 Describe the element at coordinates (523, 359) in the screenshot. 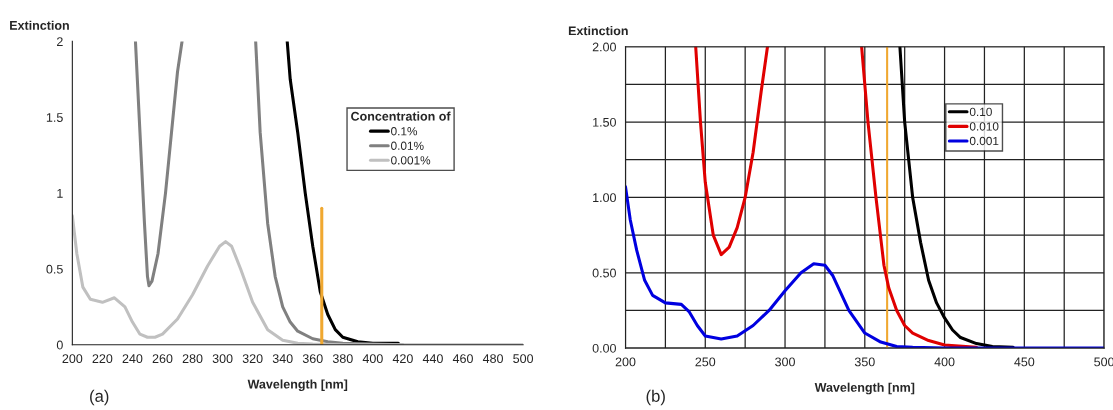

I see `x-tick-label: 500` at that location.